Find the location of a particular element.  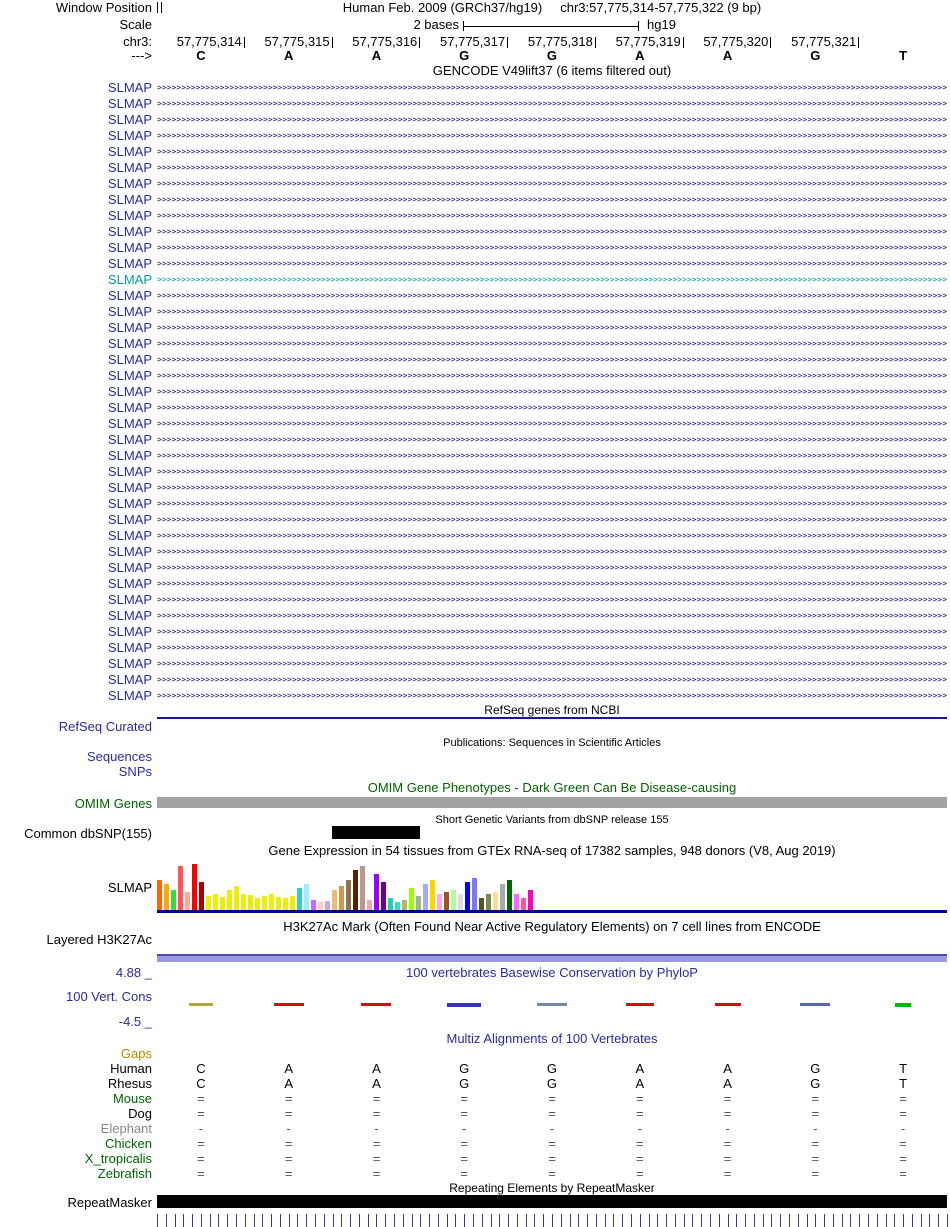

multiz-species-label: Mouse is located at coordinates (132, 1098).